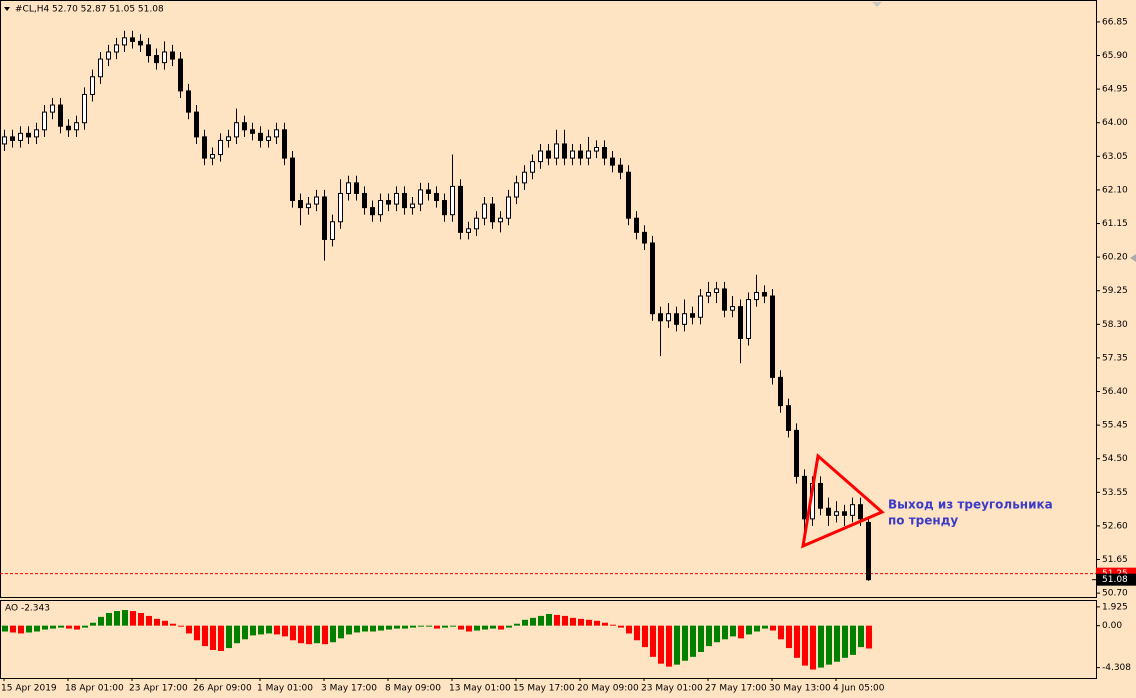  Describe the element at coordinates (1115, 607) in the screenshot. I see `indicator-y-tick-label: 1.925` at that location.